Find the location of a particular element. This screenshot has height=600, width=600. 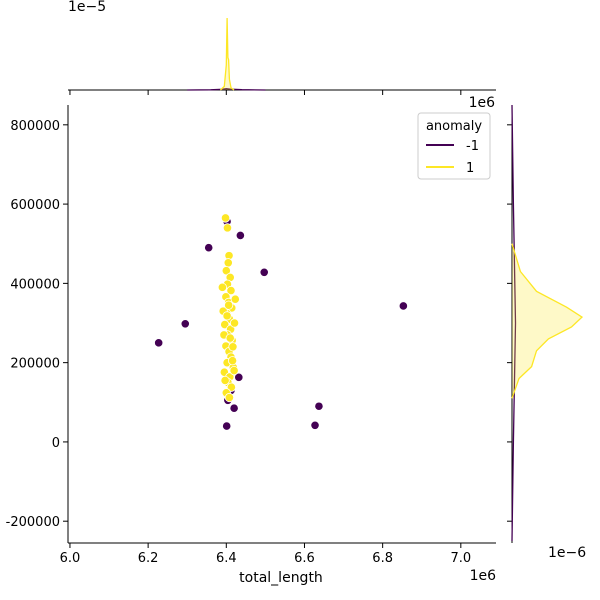

right-kde-line-normal is located at coordinates (547, 321).